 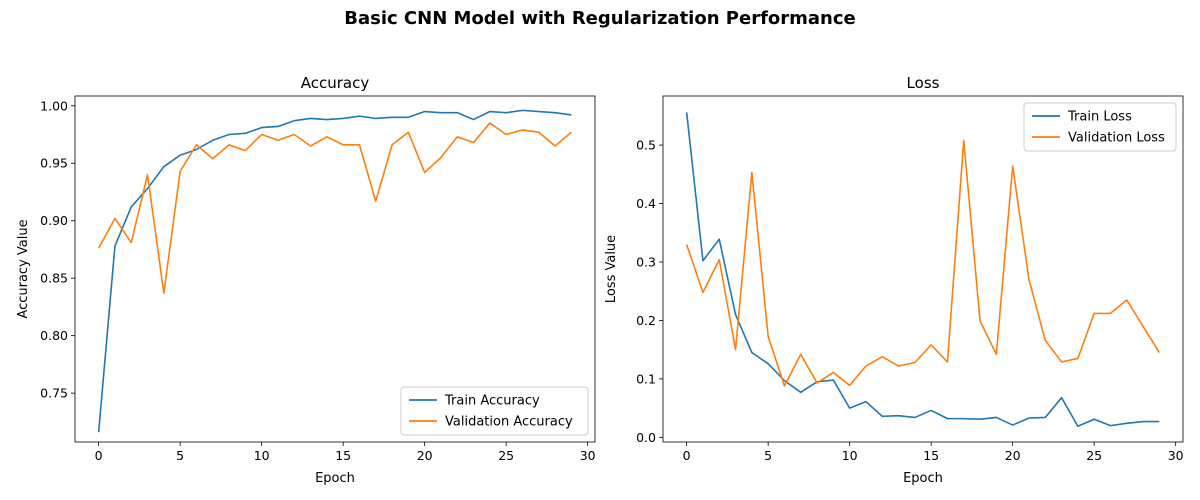 I want to click on y-tick-label: 0.3, so click(x=646, y=261).